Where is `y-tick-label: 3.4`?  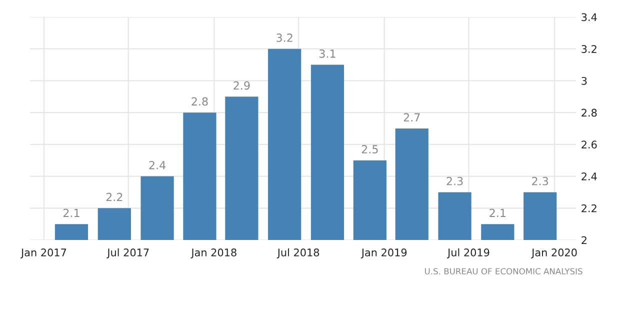
y-tick-label: 3.4 is located at coordinates (589, 17).